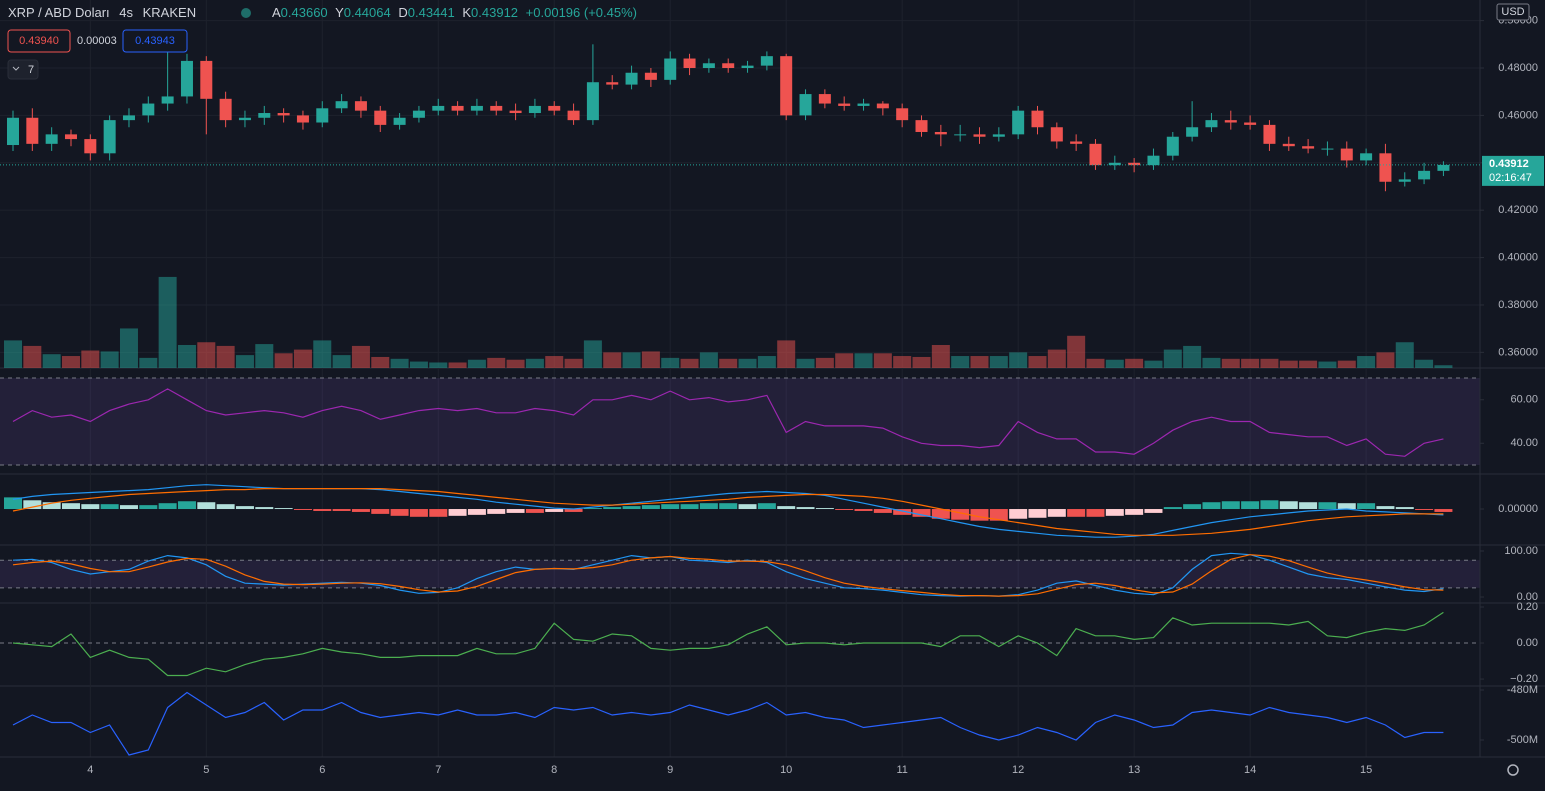 The width and height of the screenshot is (1545, 791). I want to click on sell-button, so click(39, 41).